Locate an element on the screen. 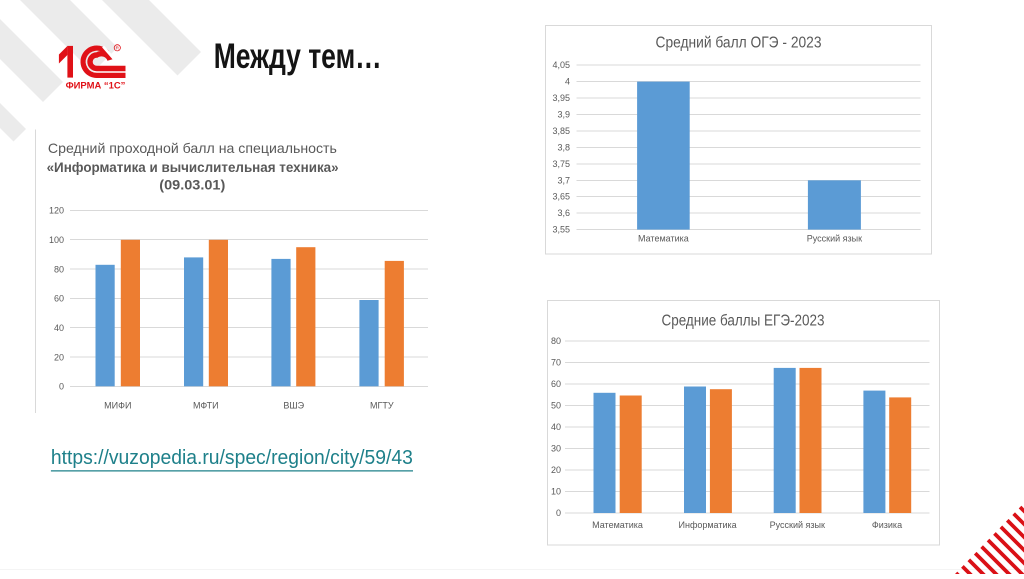 The width and height of the screenshot is (1024, 579). svg-text: ФИРМА “1С” is located at coordinates (96, 86).